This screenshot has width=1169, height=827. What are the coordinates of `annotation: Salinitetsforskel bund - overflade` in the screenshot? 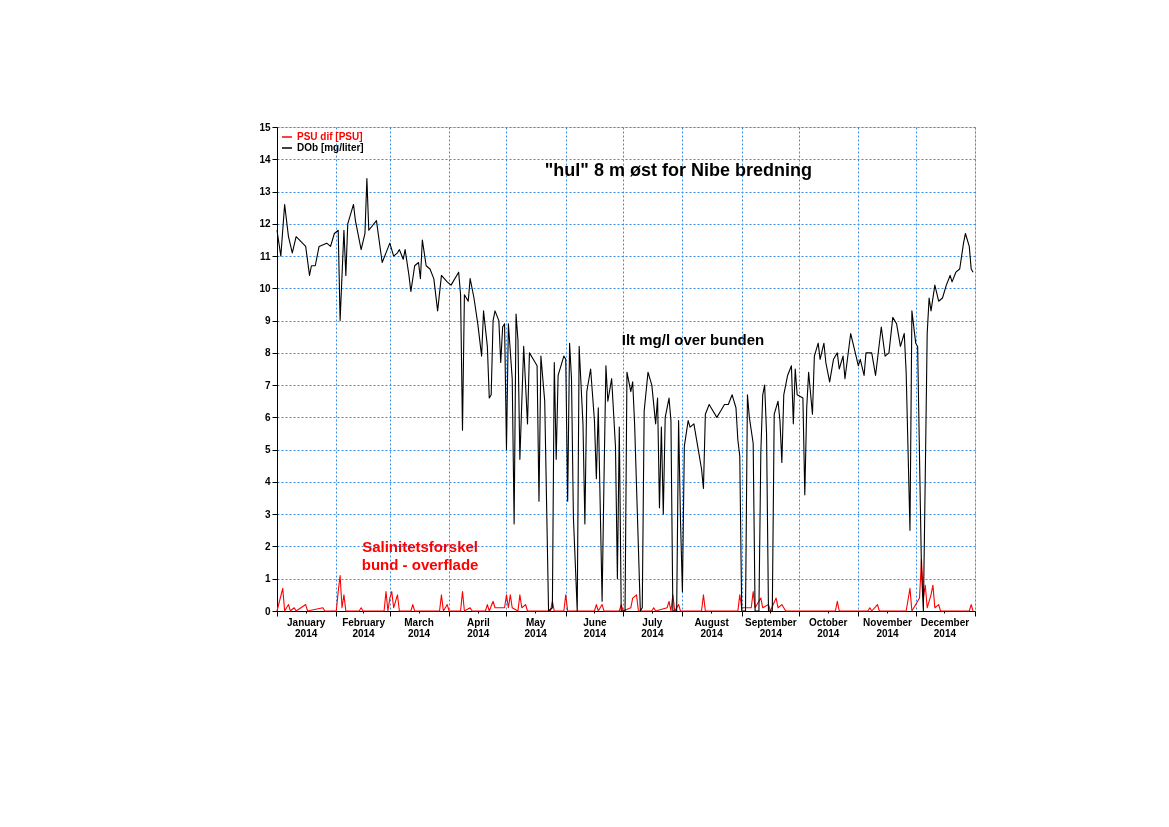 It's located at (420, 556).